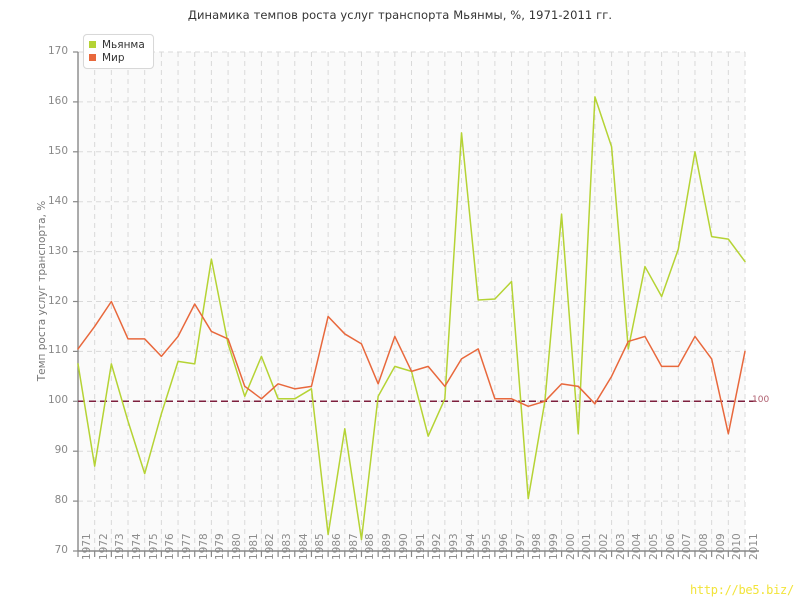  Describe the element at coordinates (742, 590) in the screenshot. I see `watermark: http://be5.biz/` at that location.